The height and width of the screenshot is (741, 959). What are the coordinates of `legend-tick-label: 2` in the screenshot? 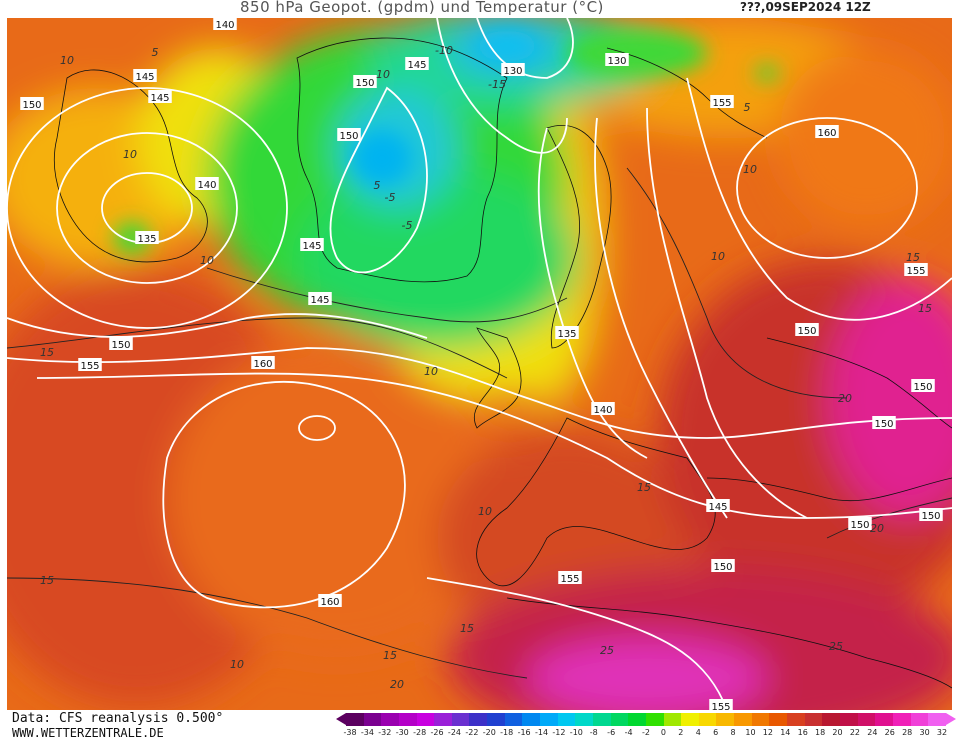 It's located at (681, 732).